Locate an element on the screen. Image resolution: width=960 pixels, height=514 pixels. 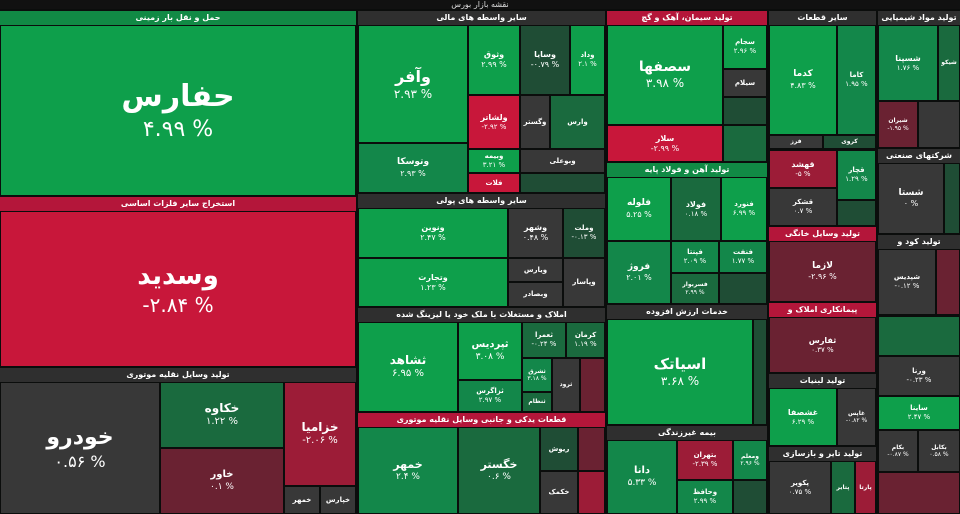
stock-tile: وتوسکا ۲.۹۳ % is located at coordinates (413, 168).